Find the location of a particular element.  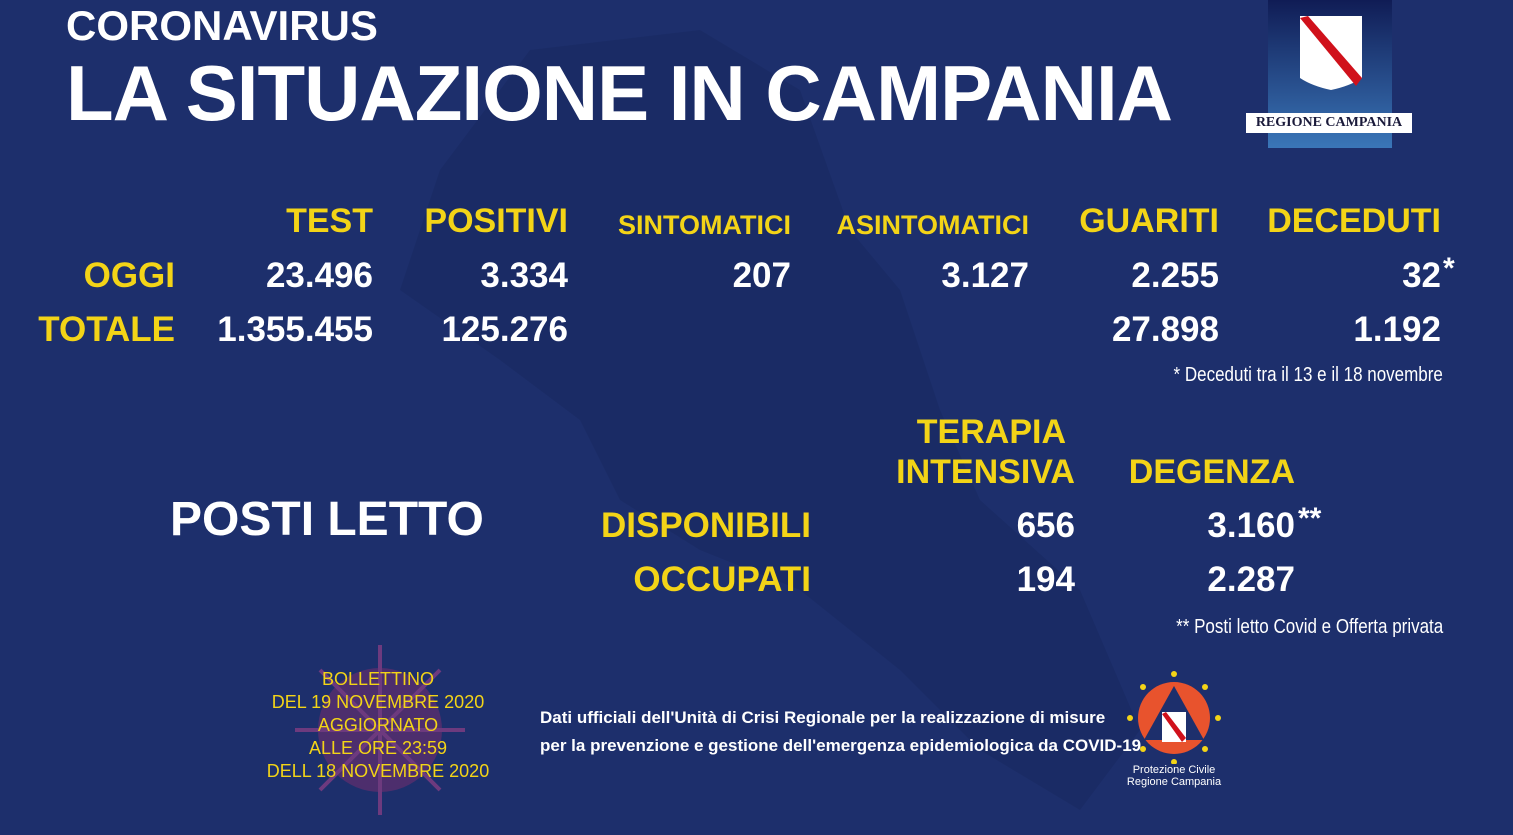

oggi-sintomatici: 207 is located at coordinates (761, 275).